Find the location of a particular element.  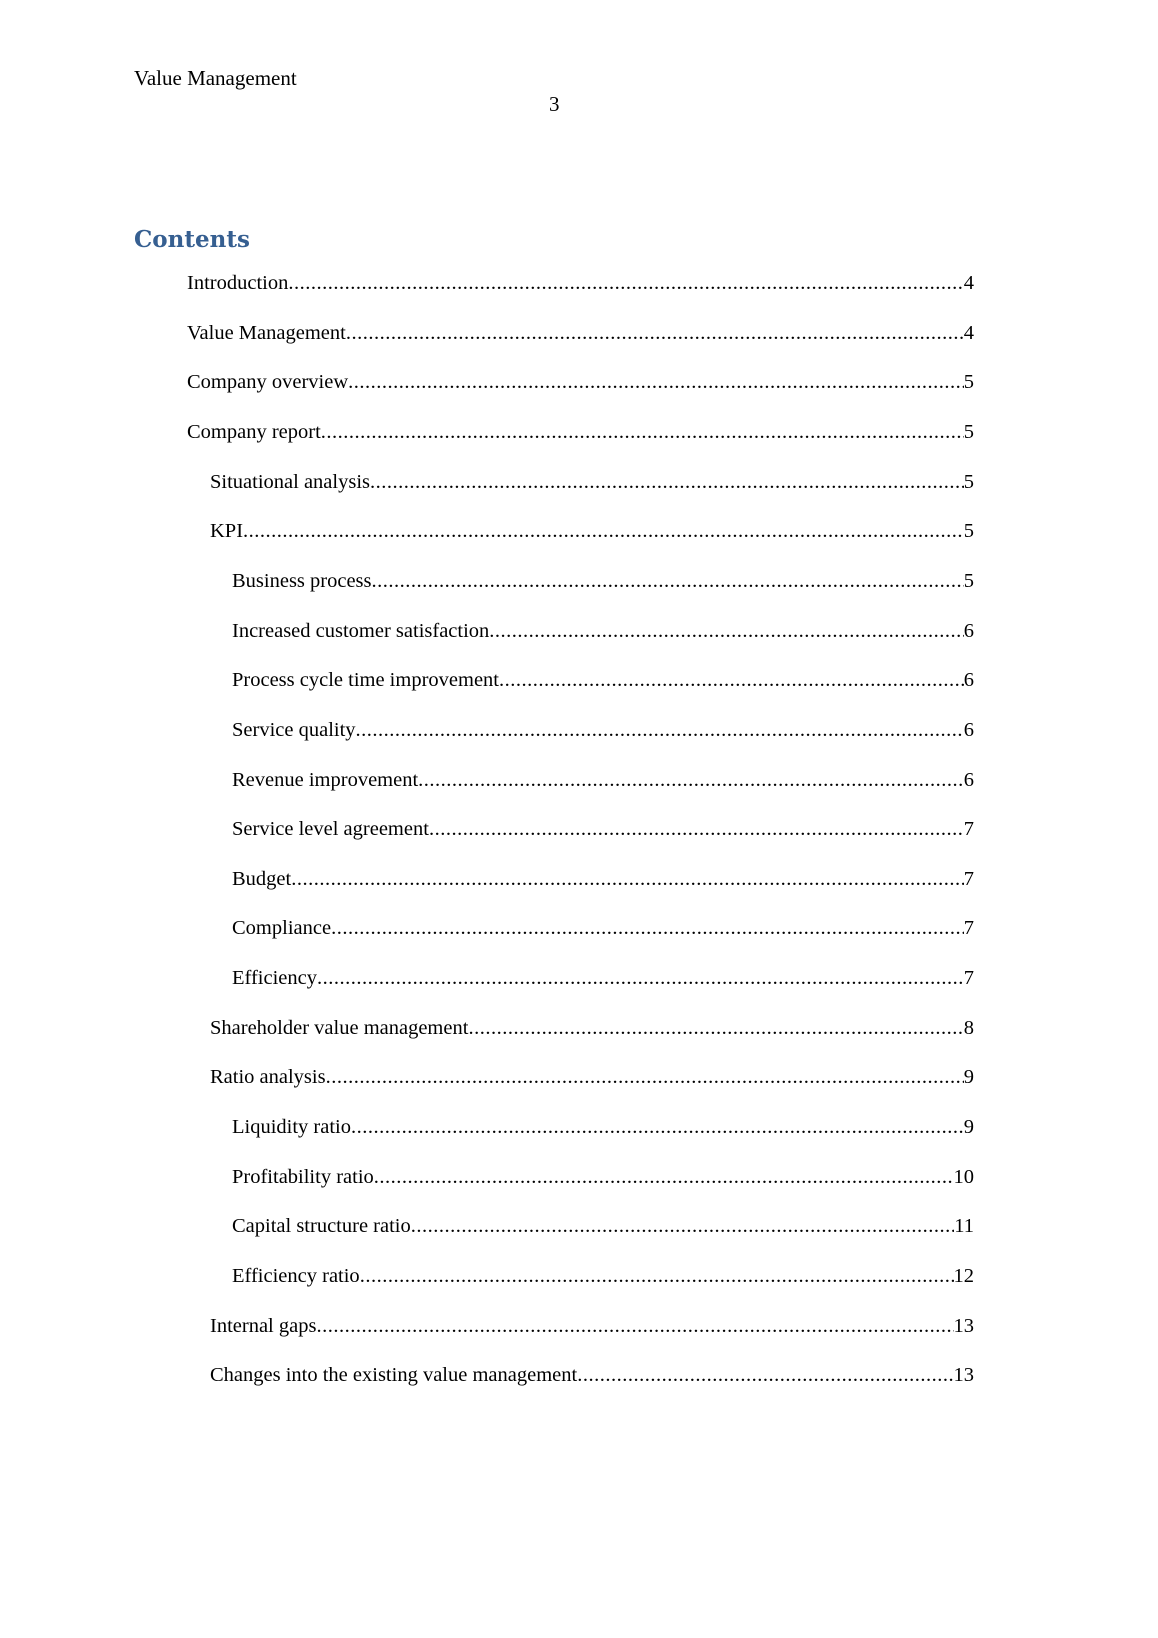

toc-entry-label: Budget is located at coordinates (262, 878).